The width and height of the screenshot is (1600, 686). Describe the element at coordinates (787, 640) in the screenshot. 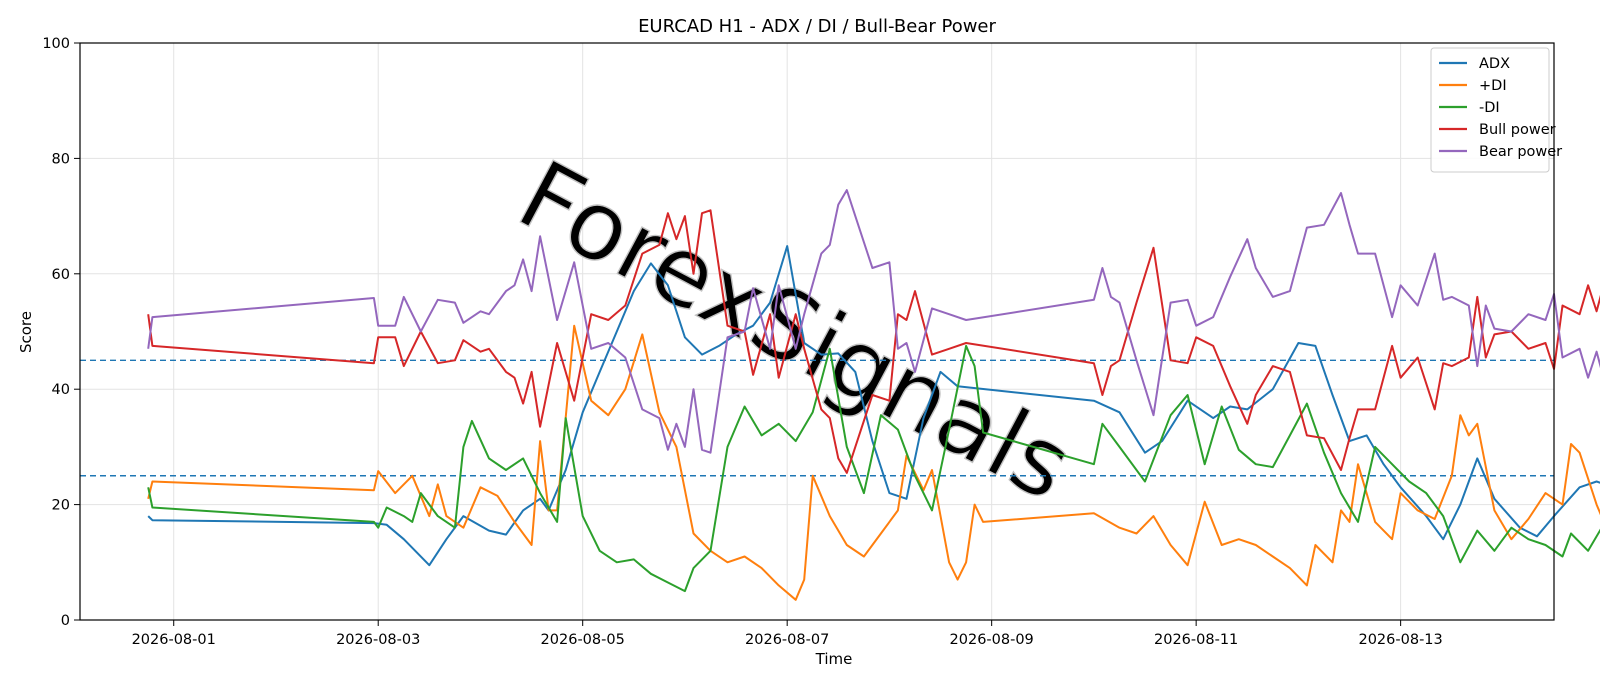

I see `x-tick-label: 2026-08-07` at that location.